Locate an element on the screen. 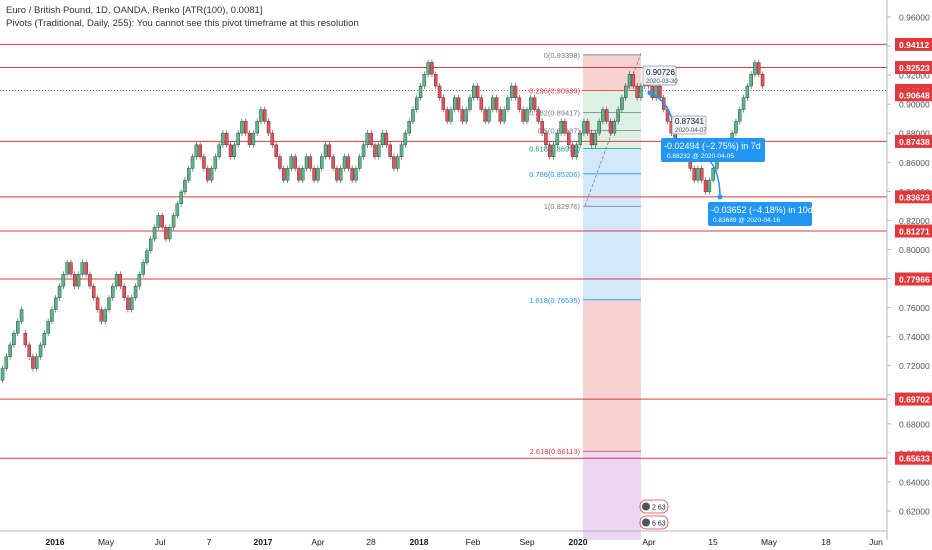  price-axis-tick-label: 0.96000 is located at coordinates (914, 18).